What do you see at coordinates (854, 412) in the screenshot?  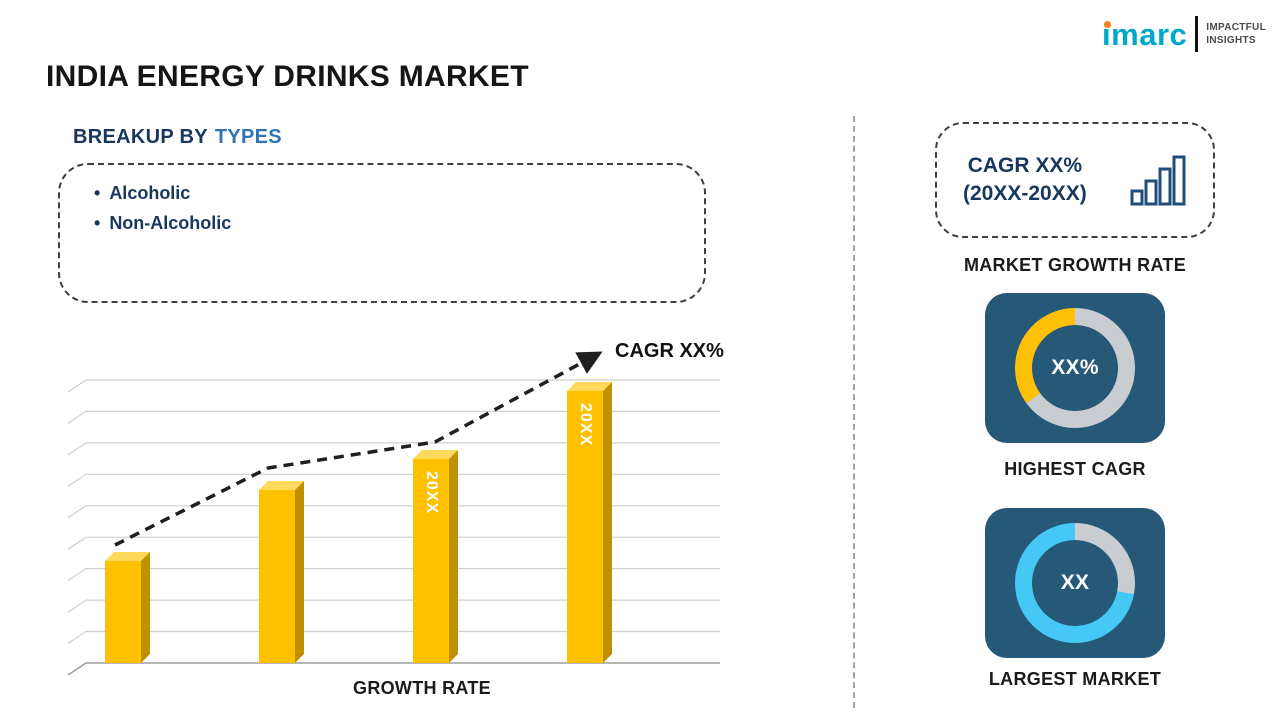 I see `vertical-divider` at bounding box center [854, 412].